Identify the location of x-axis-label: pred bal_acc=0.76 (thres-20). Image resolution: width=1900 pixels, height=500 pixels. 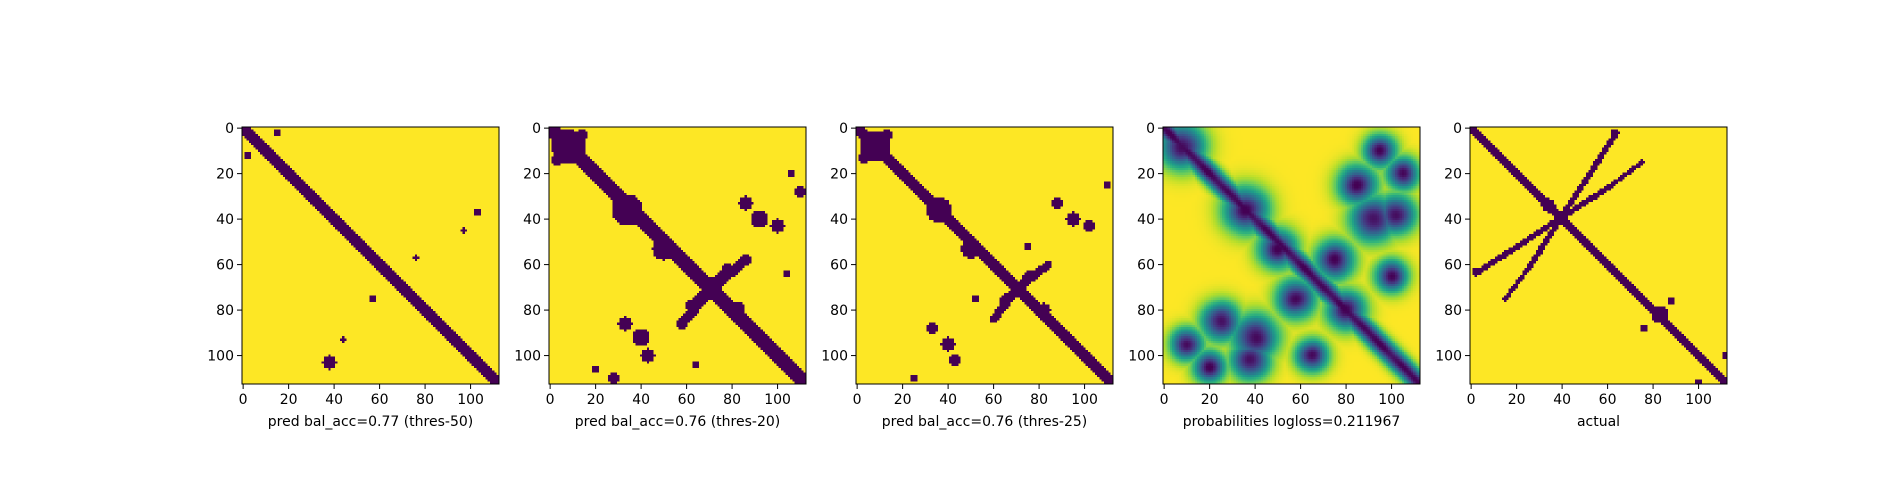
(677, 422).